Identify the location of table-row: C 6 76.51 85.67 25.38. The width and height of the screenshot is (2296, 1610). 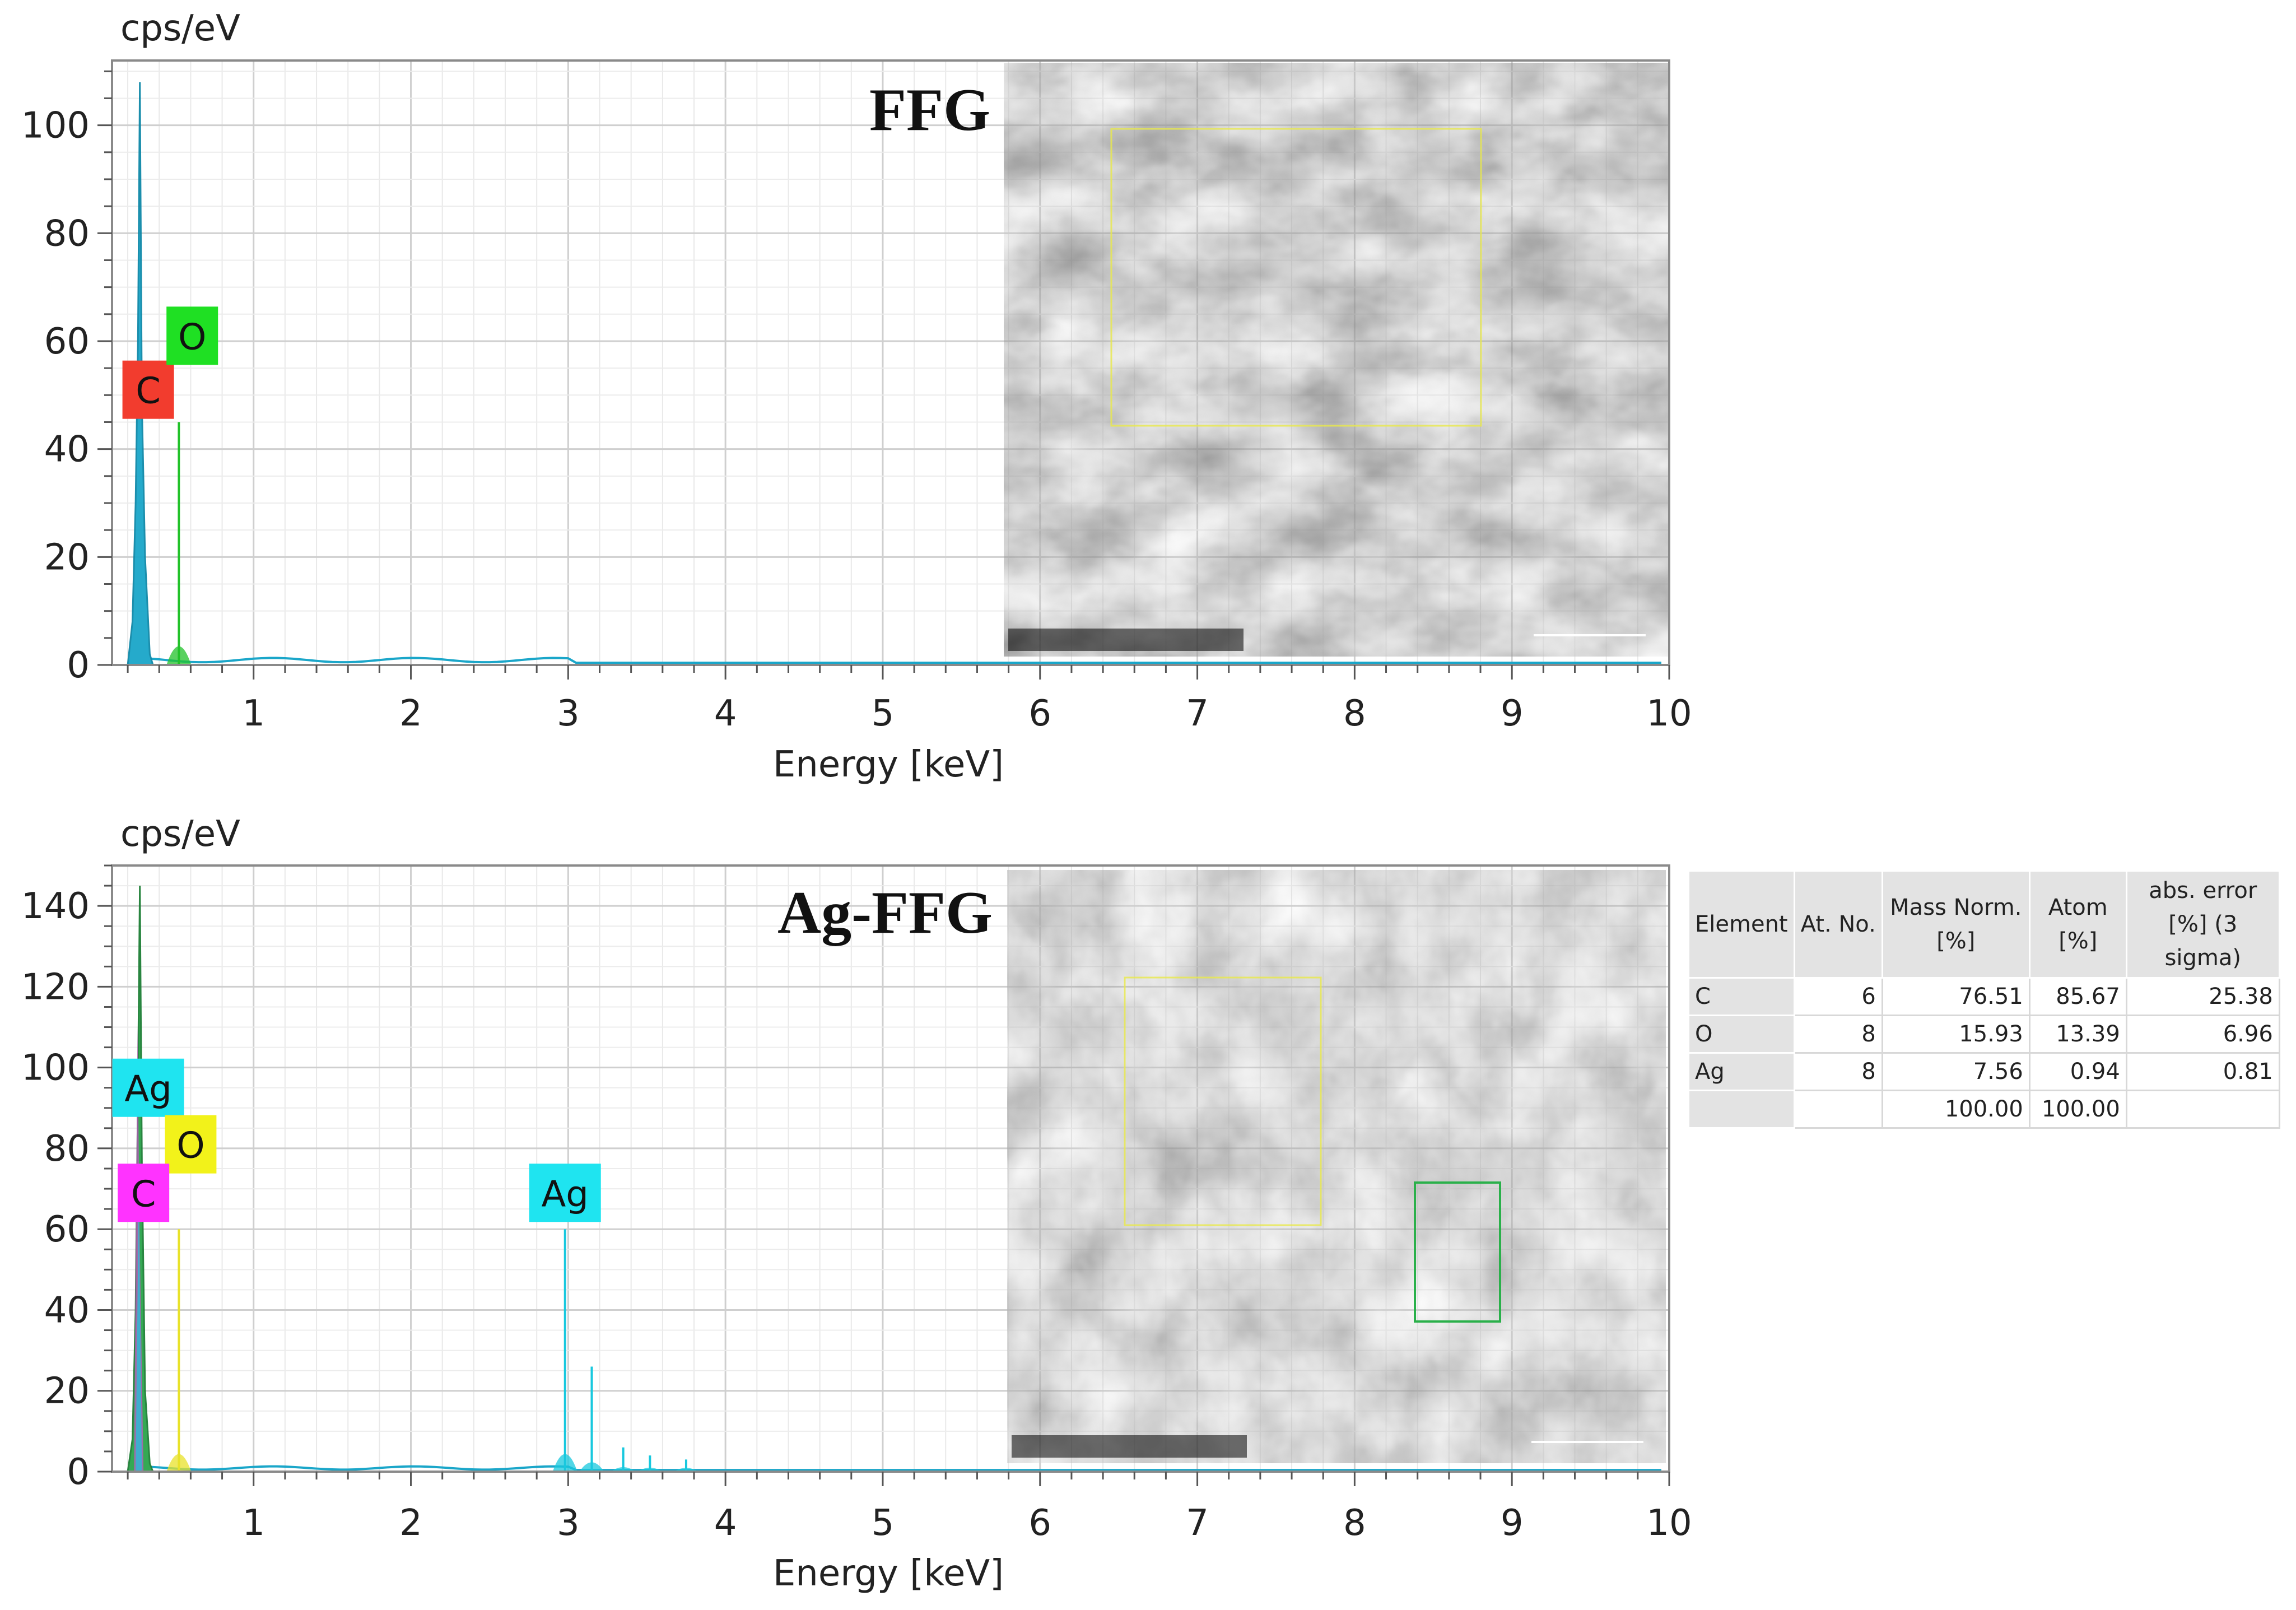
(1984, 997).